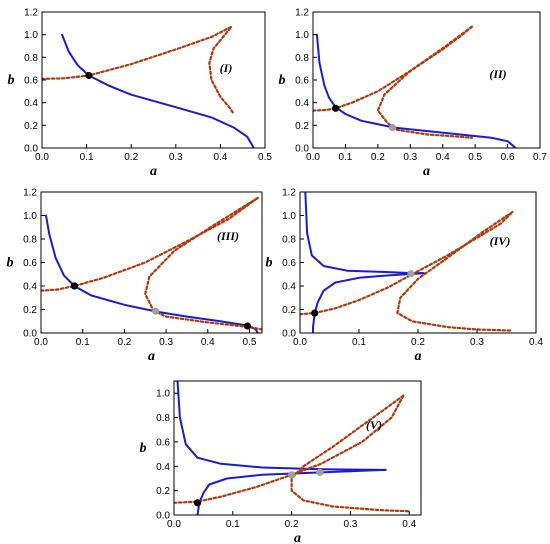 The width and height of the screenshot is (550, 544). Describe the element at coordinates (374, 425) in the screenshot. I see `panel-label: (V)` at that location.